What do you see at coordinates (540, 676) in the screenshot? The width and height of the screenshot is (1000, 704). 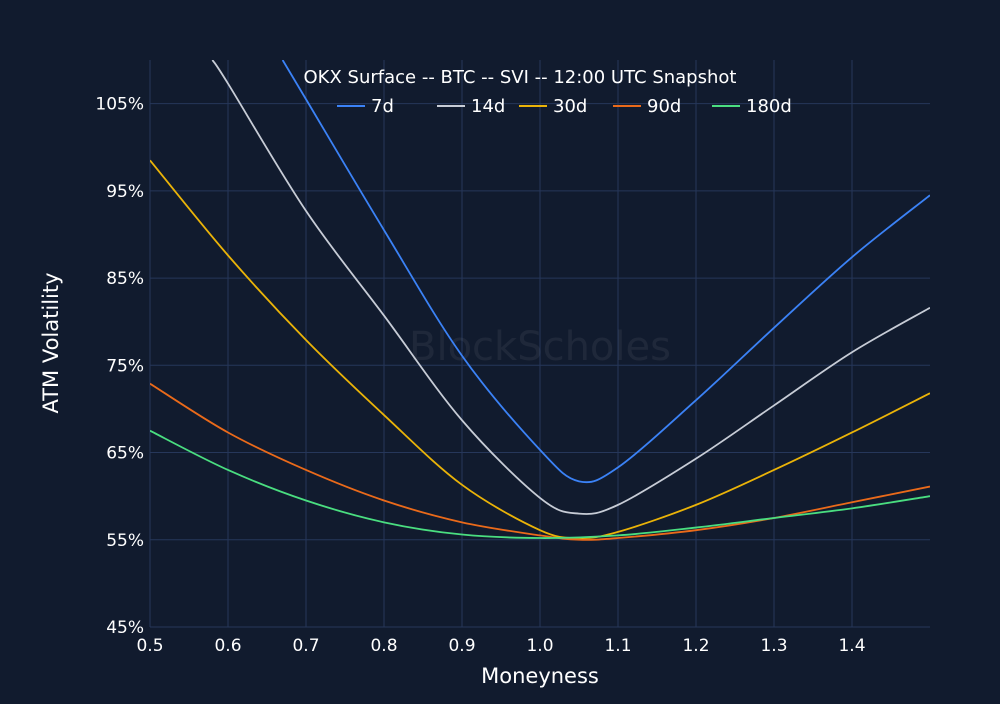 I see `x-axis-label: Moneyness` at bounding box center [540, 676].